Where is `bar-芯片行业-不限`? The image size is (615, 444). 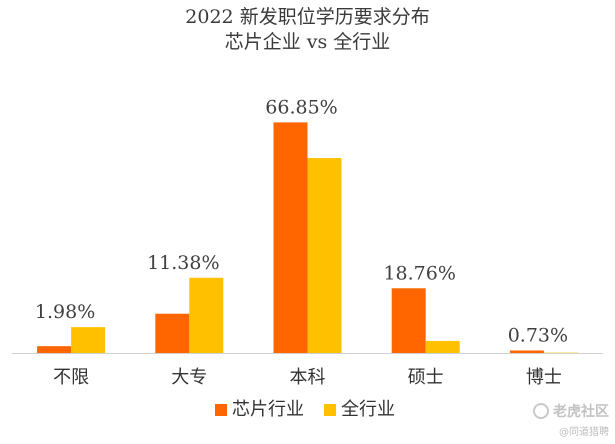
bar-芯片行业-不限 is located at coordinates (54, 349).